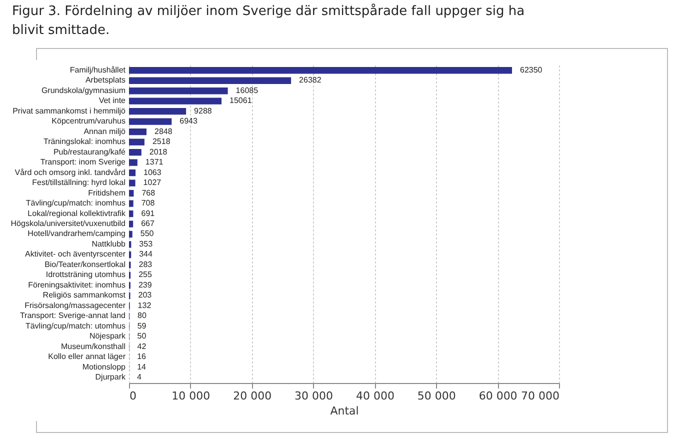  Describe the element at coordinates (76, 203) in the screenshot. I see `y-tick-label: Tävling/cup/match: inomhus` at that location.